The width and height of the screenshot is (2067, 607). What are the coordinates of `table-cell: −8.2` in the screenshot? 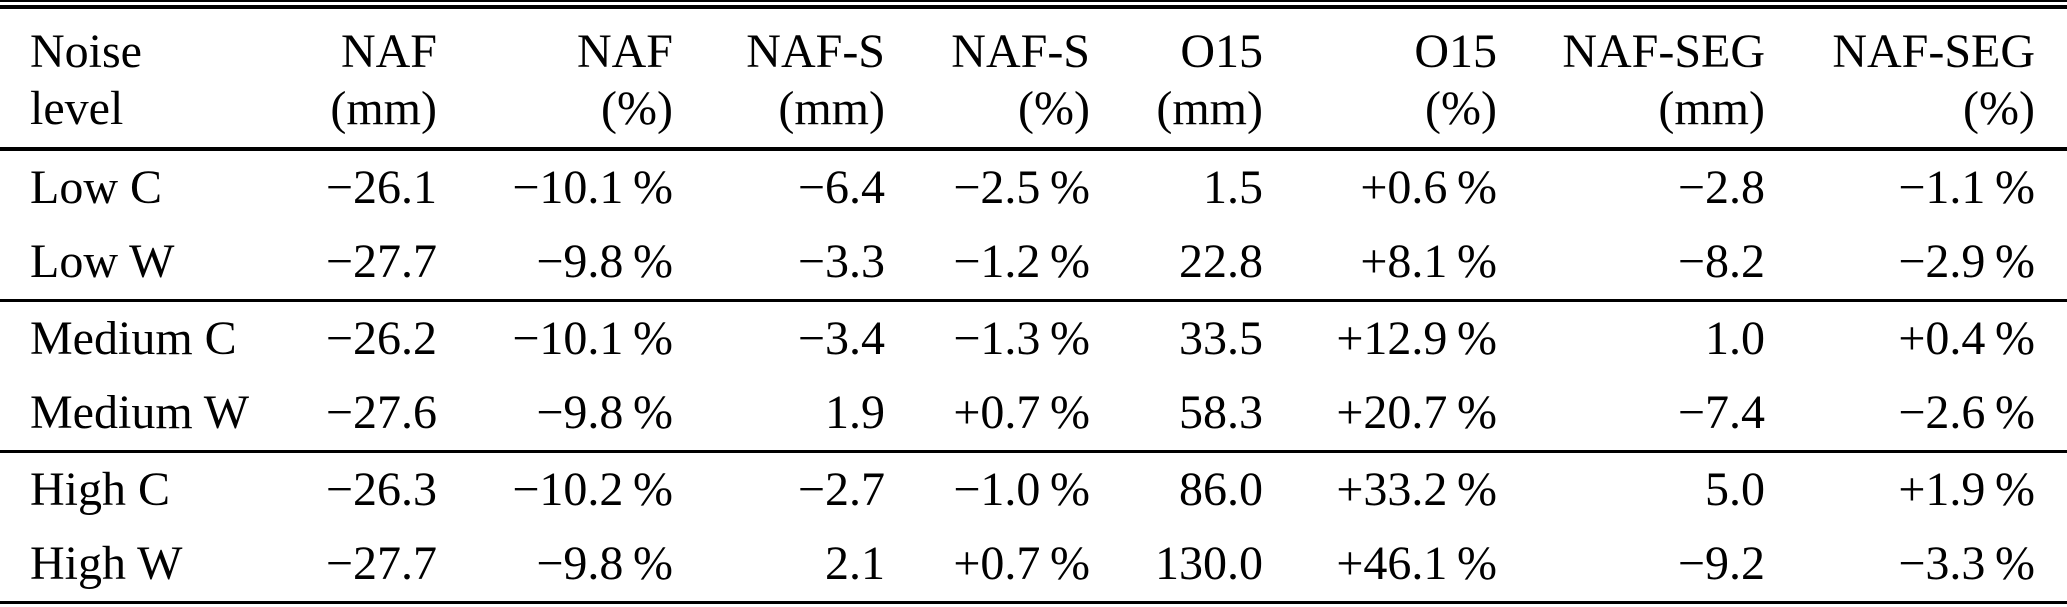 It's located at (1631, 263).